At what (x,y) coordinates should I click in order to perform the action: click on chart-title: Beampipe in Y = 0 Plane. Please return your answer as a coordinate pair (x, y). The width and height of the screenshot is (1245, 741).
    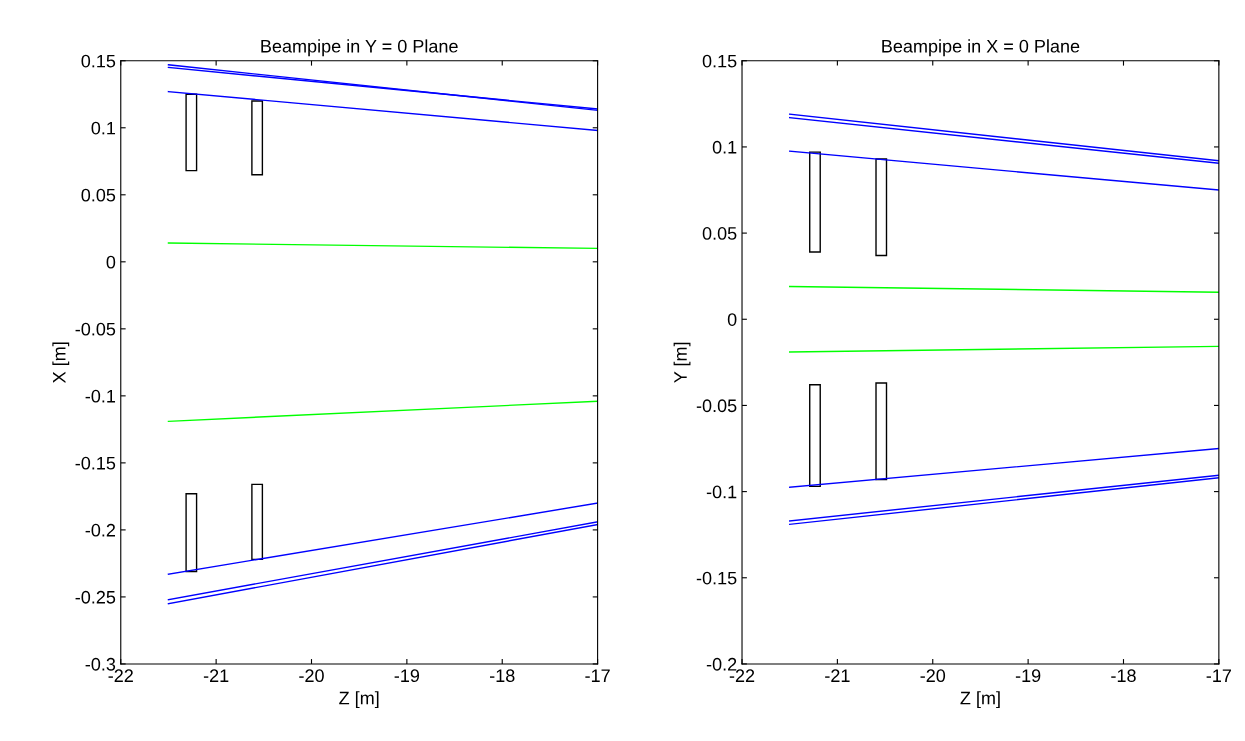
    Looking at the image, I should click on (359, 48).